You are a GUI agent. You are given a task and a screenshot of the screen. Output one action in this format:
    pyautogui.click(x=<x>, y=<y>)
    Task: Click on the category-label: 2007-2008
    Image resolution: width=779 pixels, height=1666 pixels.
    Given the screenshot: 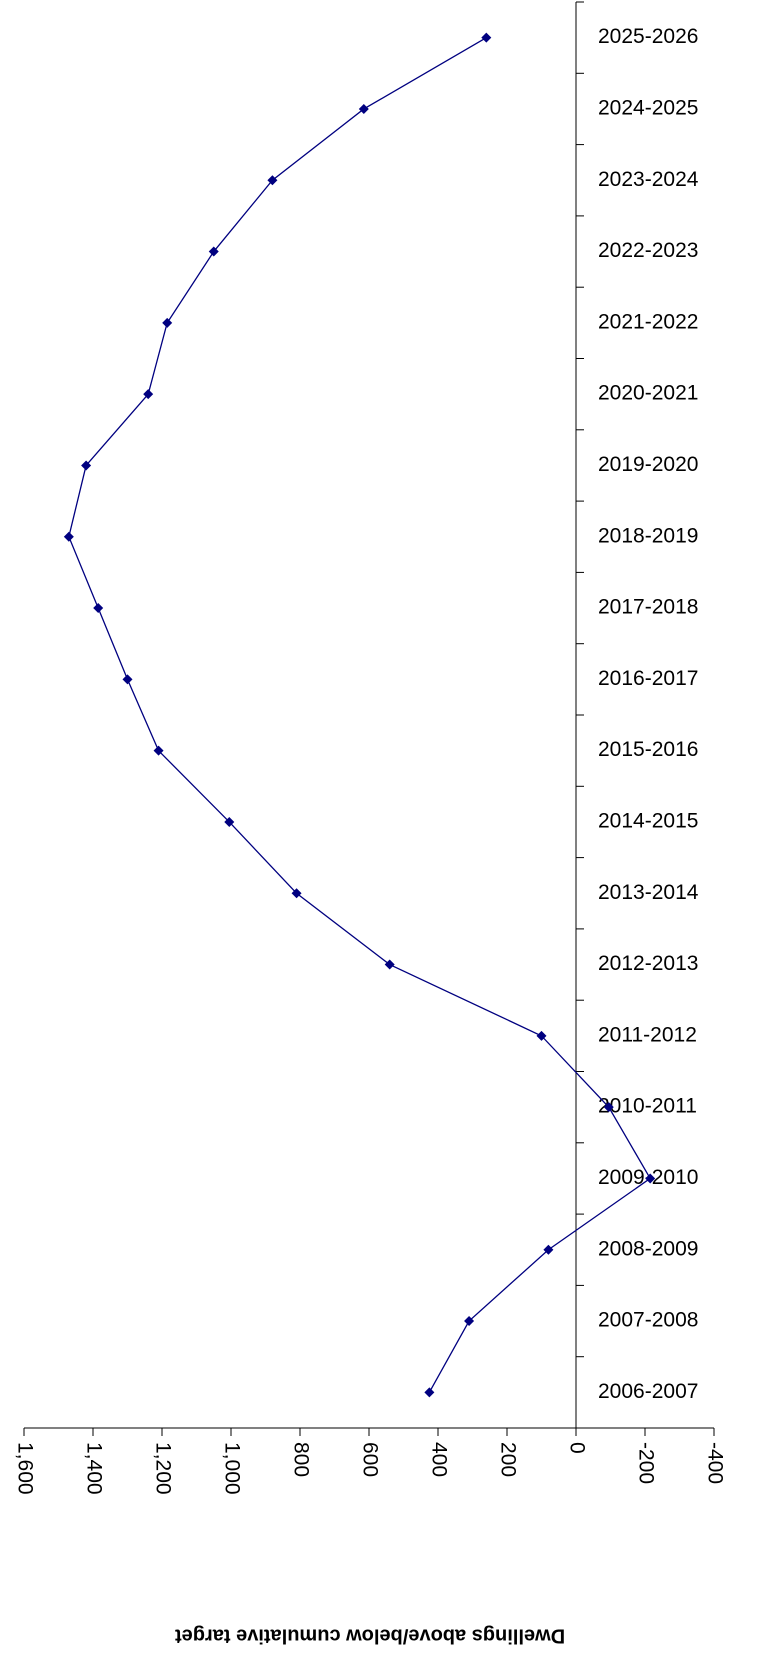 What is the action you would take?
    pyautogui.click(x=648, y=1320)
    